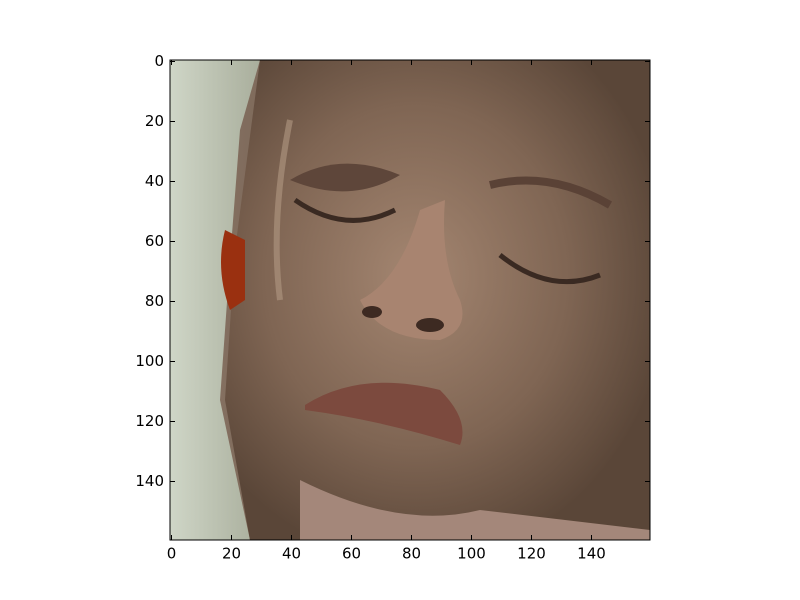 Image resolution: width=800 pixels, height=600 pixels. I want to click on y-tick-label: 100, so click(149, 361).